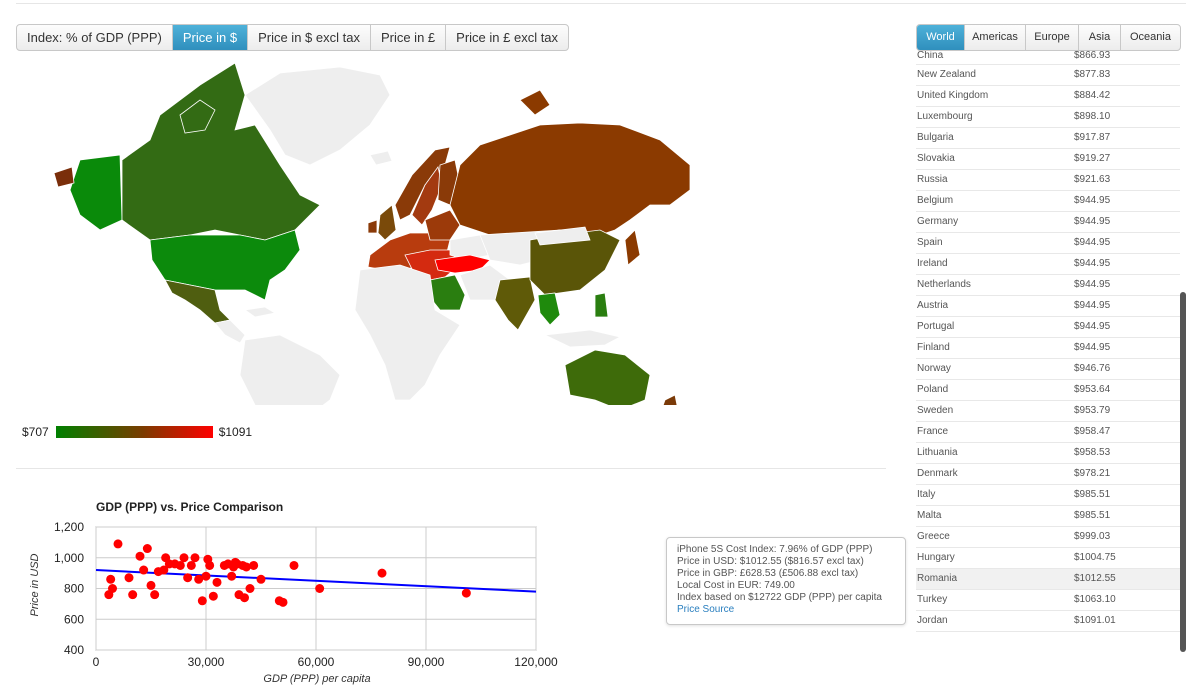  I want to click on list-row: Jordan $1091.01, so click(1048, 621).